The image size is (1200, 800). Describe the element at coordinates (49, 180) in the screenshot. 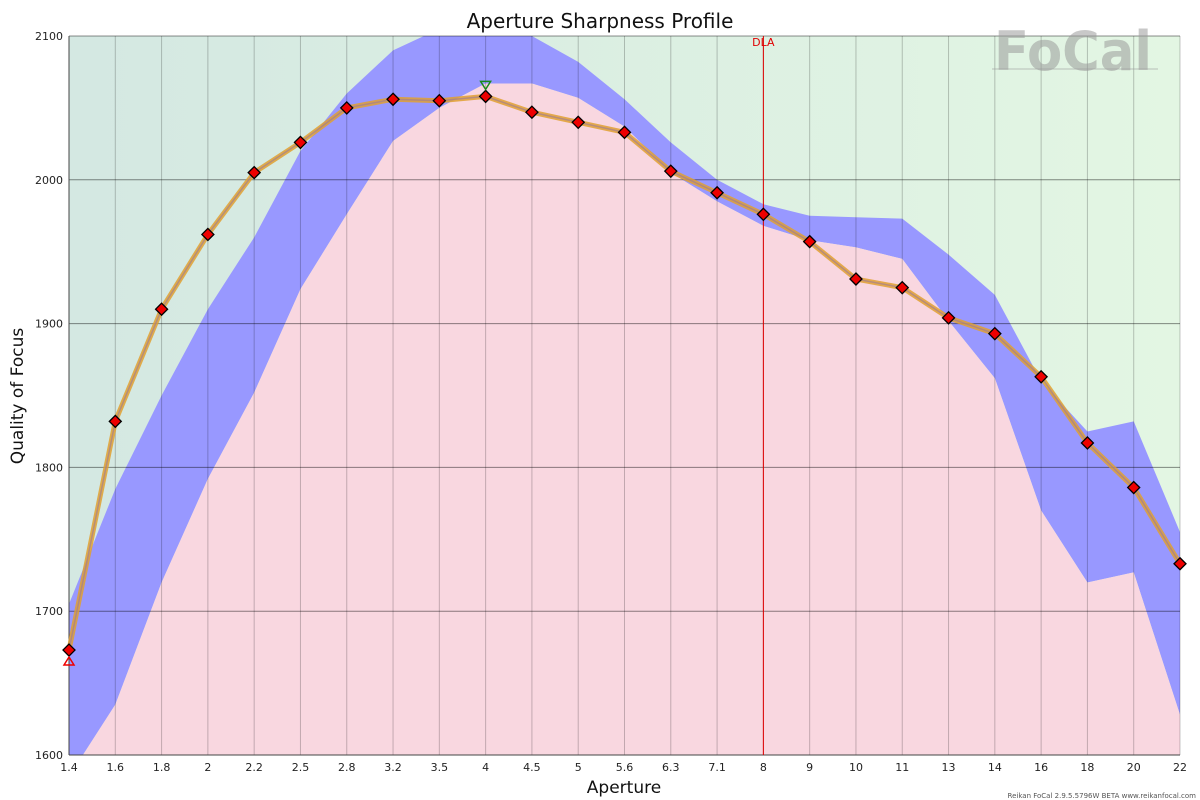

I see `y-tick-label: 2000` at that location.